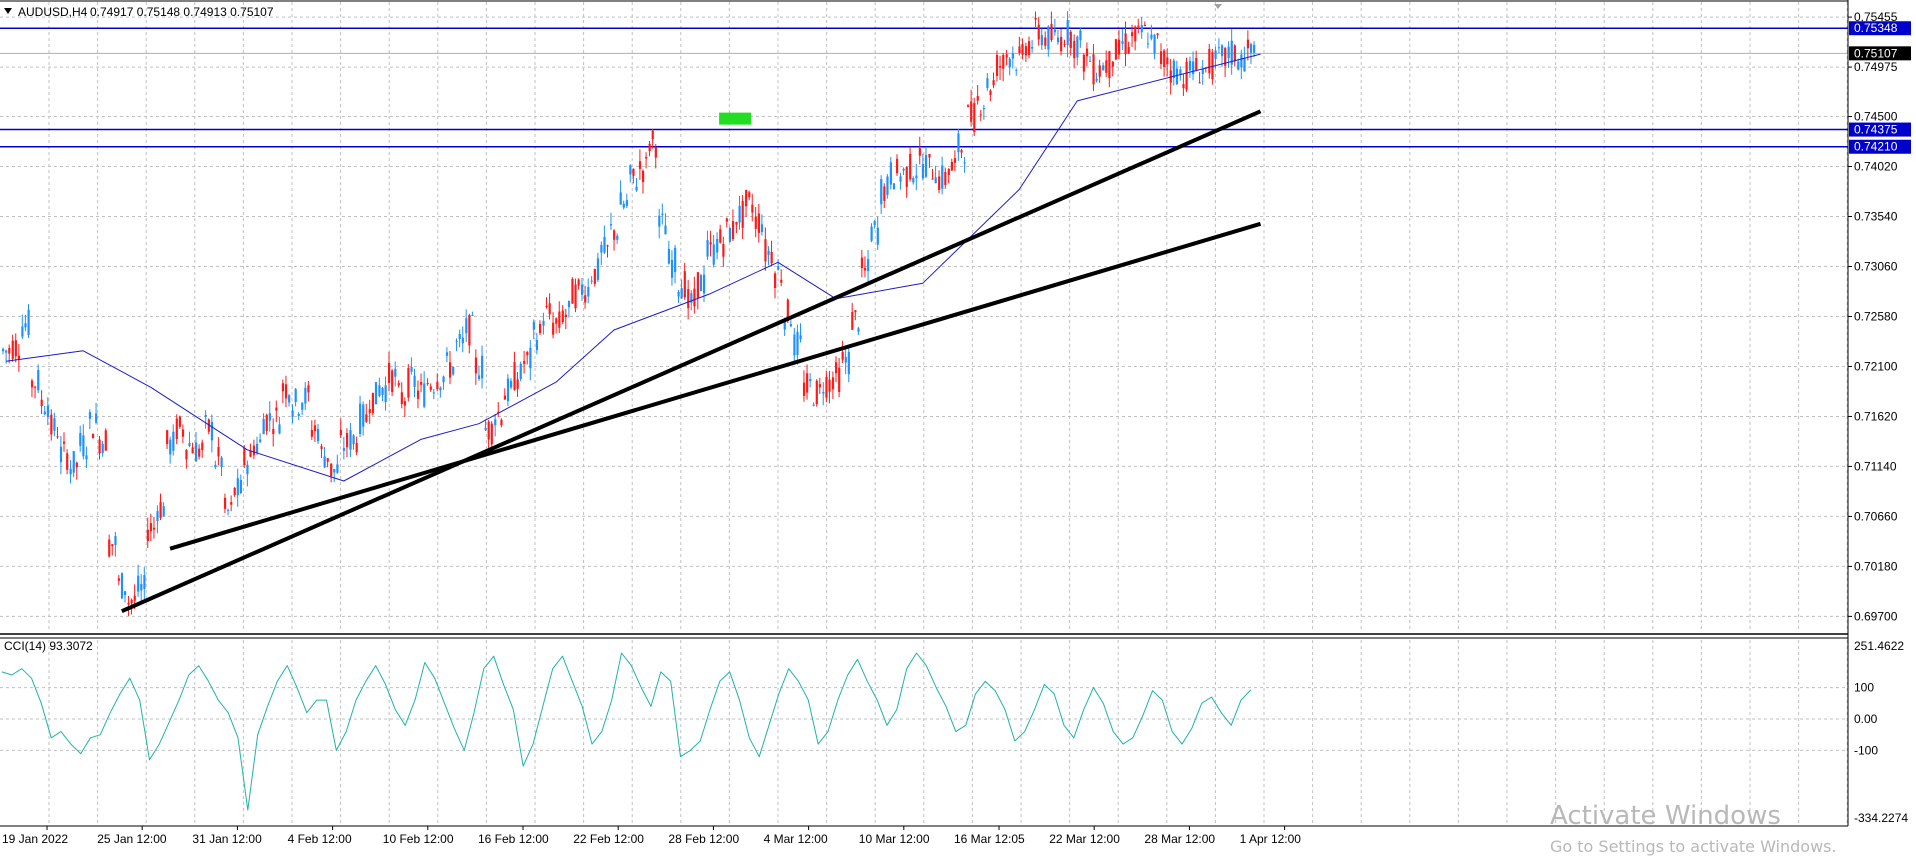 Image resolution: width=1916 pixels, height=859 pixels. What do you see at coordinates (1876, 147) in the screenshot?
I see `level-price-label: 0.74210` at bounding box center [1876, 147].